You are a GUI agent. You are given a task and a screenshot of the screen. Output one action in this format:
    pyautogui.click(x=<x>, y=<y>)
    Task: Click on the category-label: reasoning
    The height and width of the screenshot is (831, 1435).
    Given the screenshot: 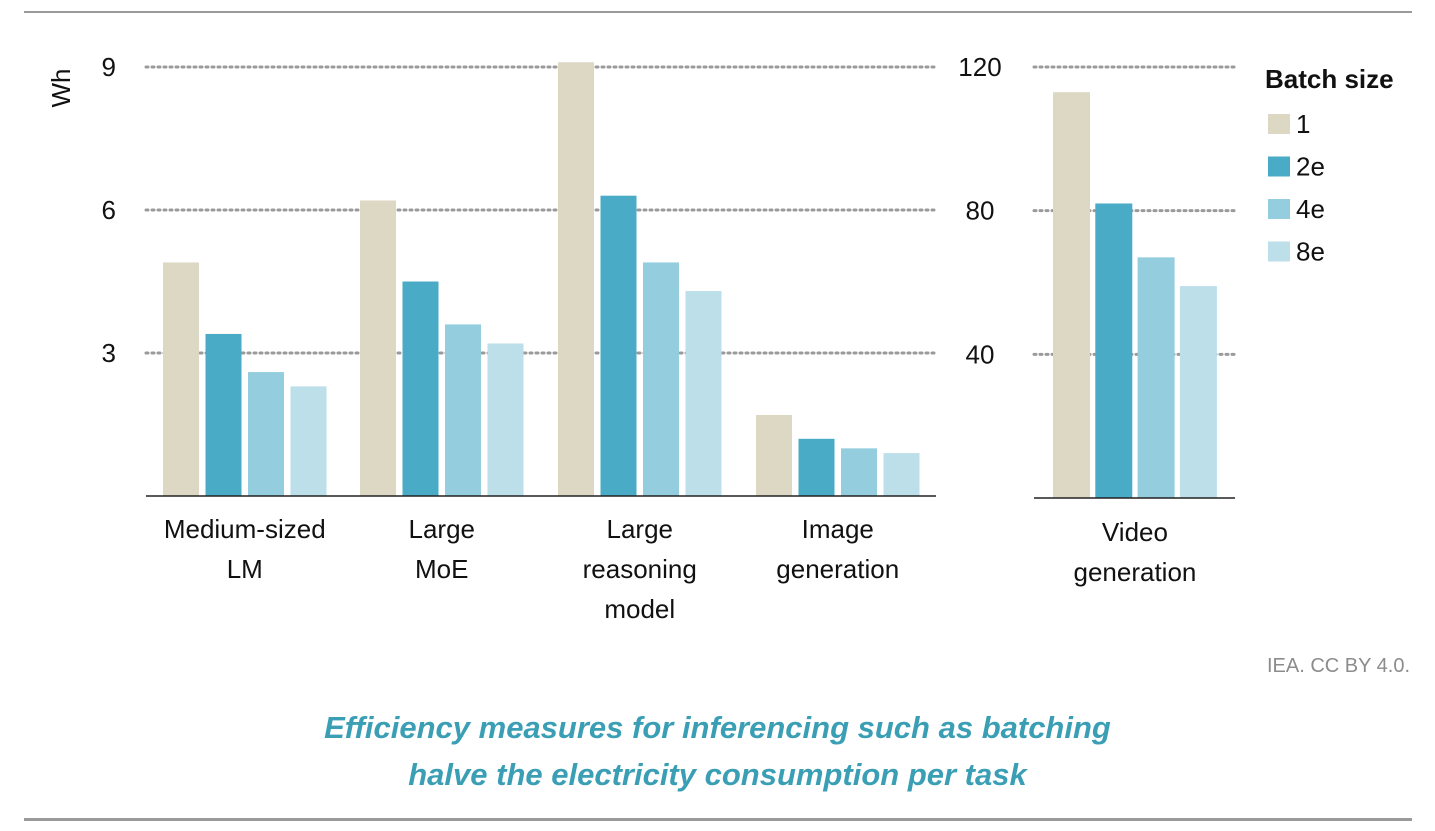 What is the action you would take?
    pyautogui.click(x=640, y=569)
    